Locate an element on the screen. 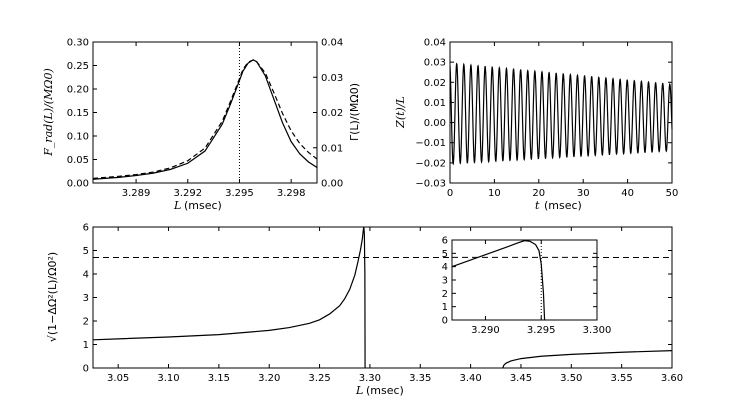  panel-a-frame is located at coordinates (205, 112).